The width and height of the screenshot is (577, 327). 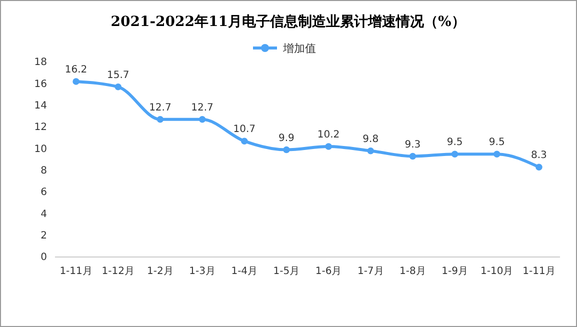 I want to click on data-label: 9.8, so click(x=370, y=139).